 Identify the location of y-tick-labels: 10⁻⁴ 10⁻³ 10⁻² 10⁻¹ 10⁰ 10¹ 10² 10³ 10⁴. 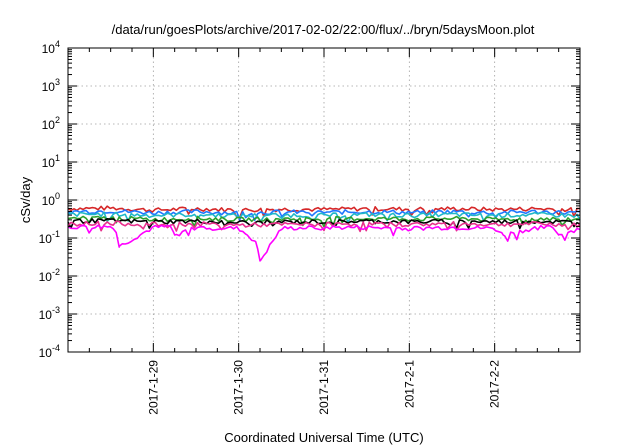
(49, 199).